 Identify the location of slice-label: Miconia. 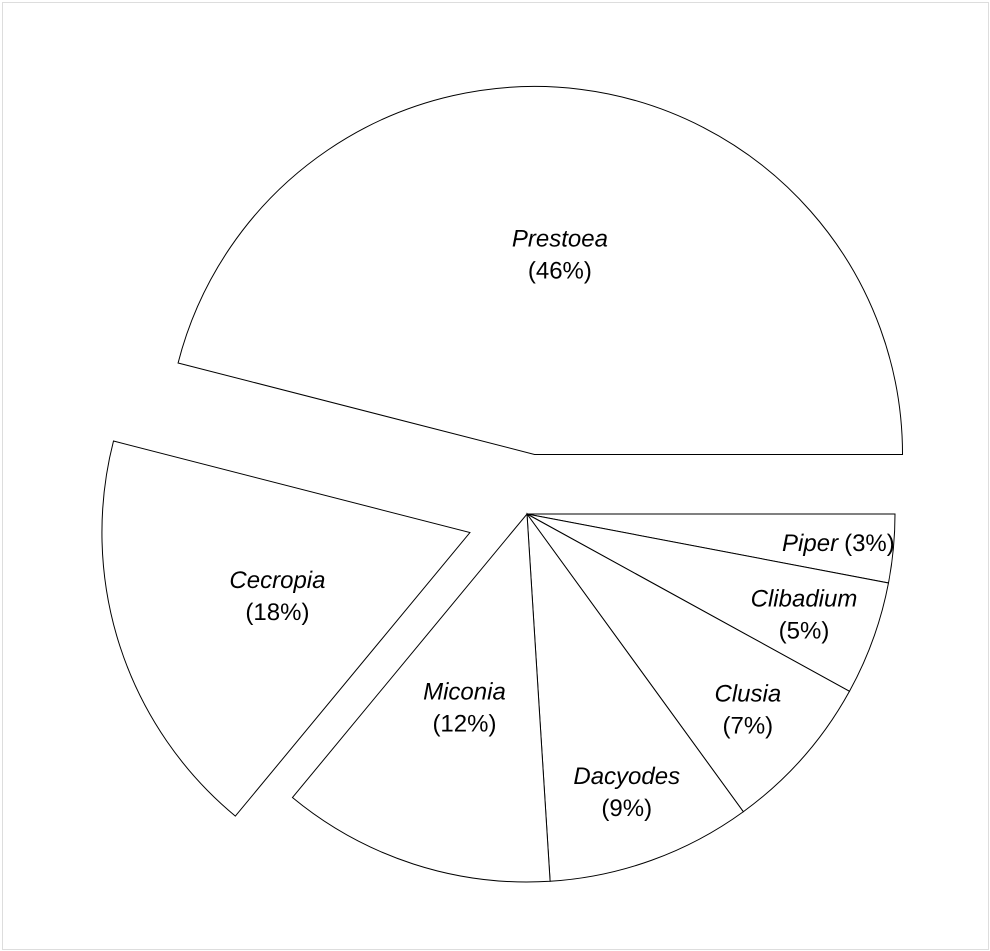
(464, 692).